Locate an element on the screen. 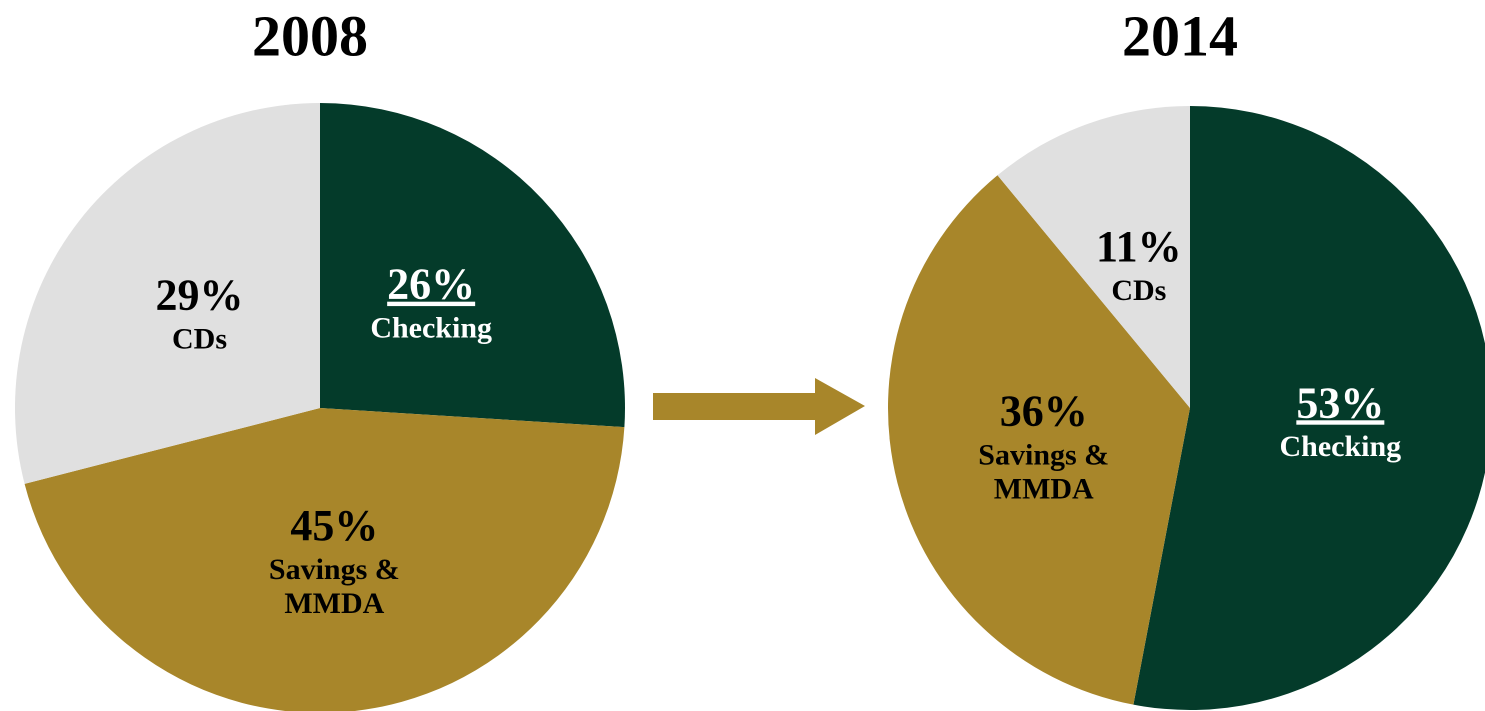 The width and height of the screenshot is (1485, 711). value-label: 53% is located at coordinates (1340, 402).